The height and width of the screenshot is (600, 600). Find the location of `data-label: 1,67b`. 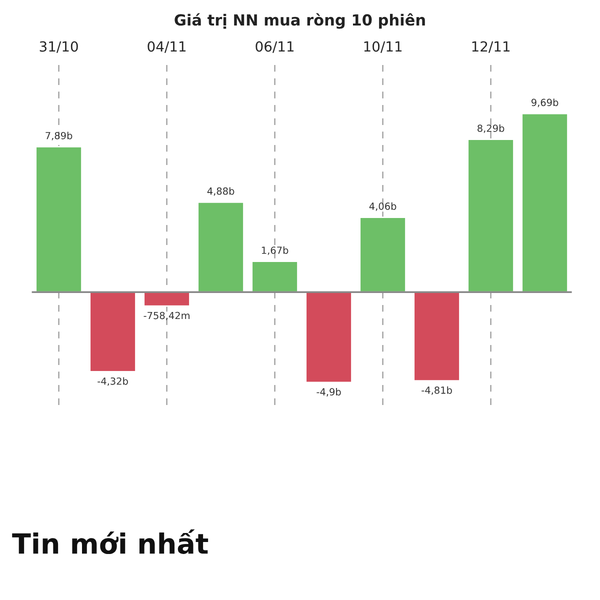

data-label: 1,67b is located at coordinates (275, 250).